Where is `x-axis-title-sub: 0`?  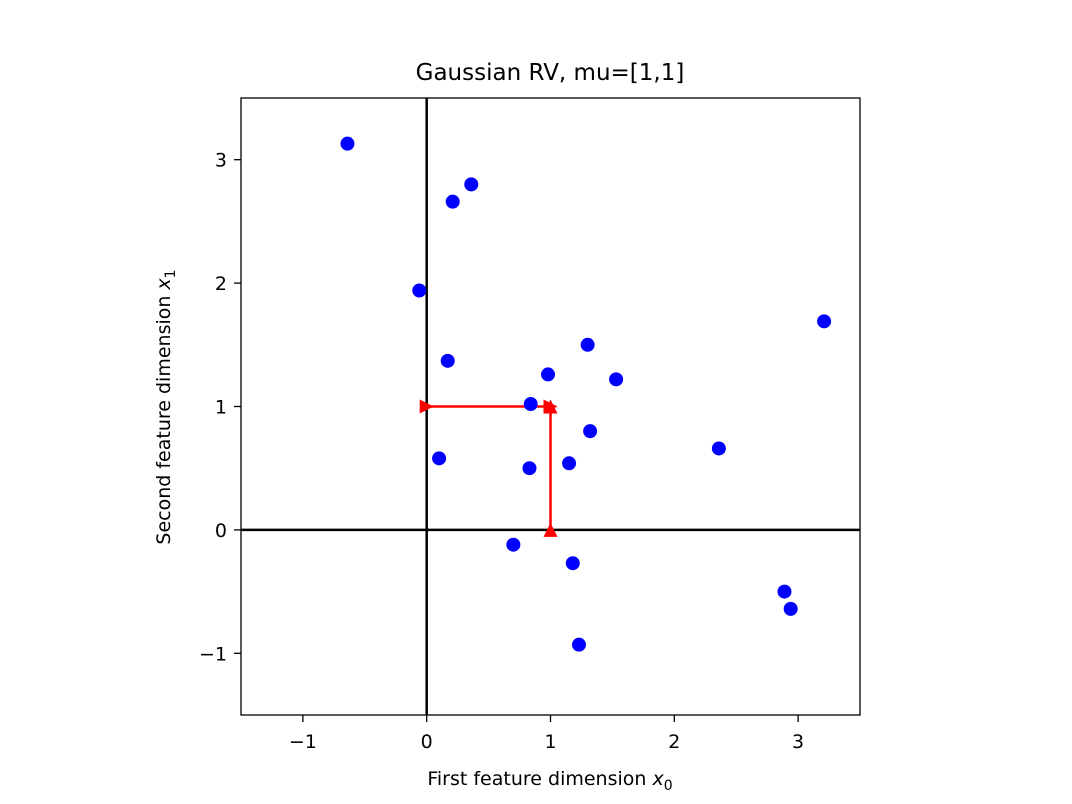 x-axis-title-sub: 0 is located at coordinates (668, 786).